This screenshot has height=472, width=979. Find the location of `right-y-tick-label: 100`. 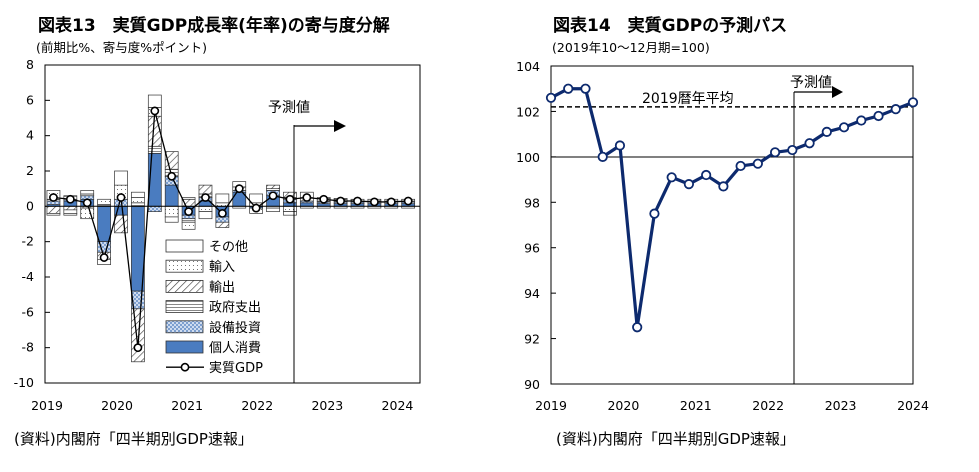

right-y-tick-label: 100 is located at coordinates (528, 157).